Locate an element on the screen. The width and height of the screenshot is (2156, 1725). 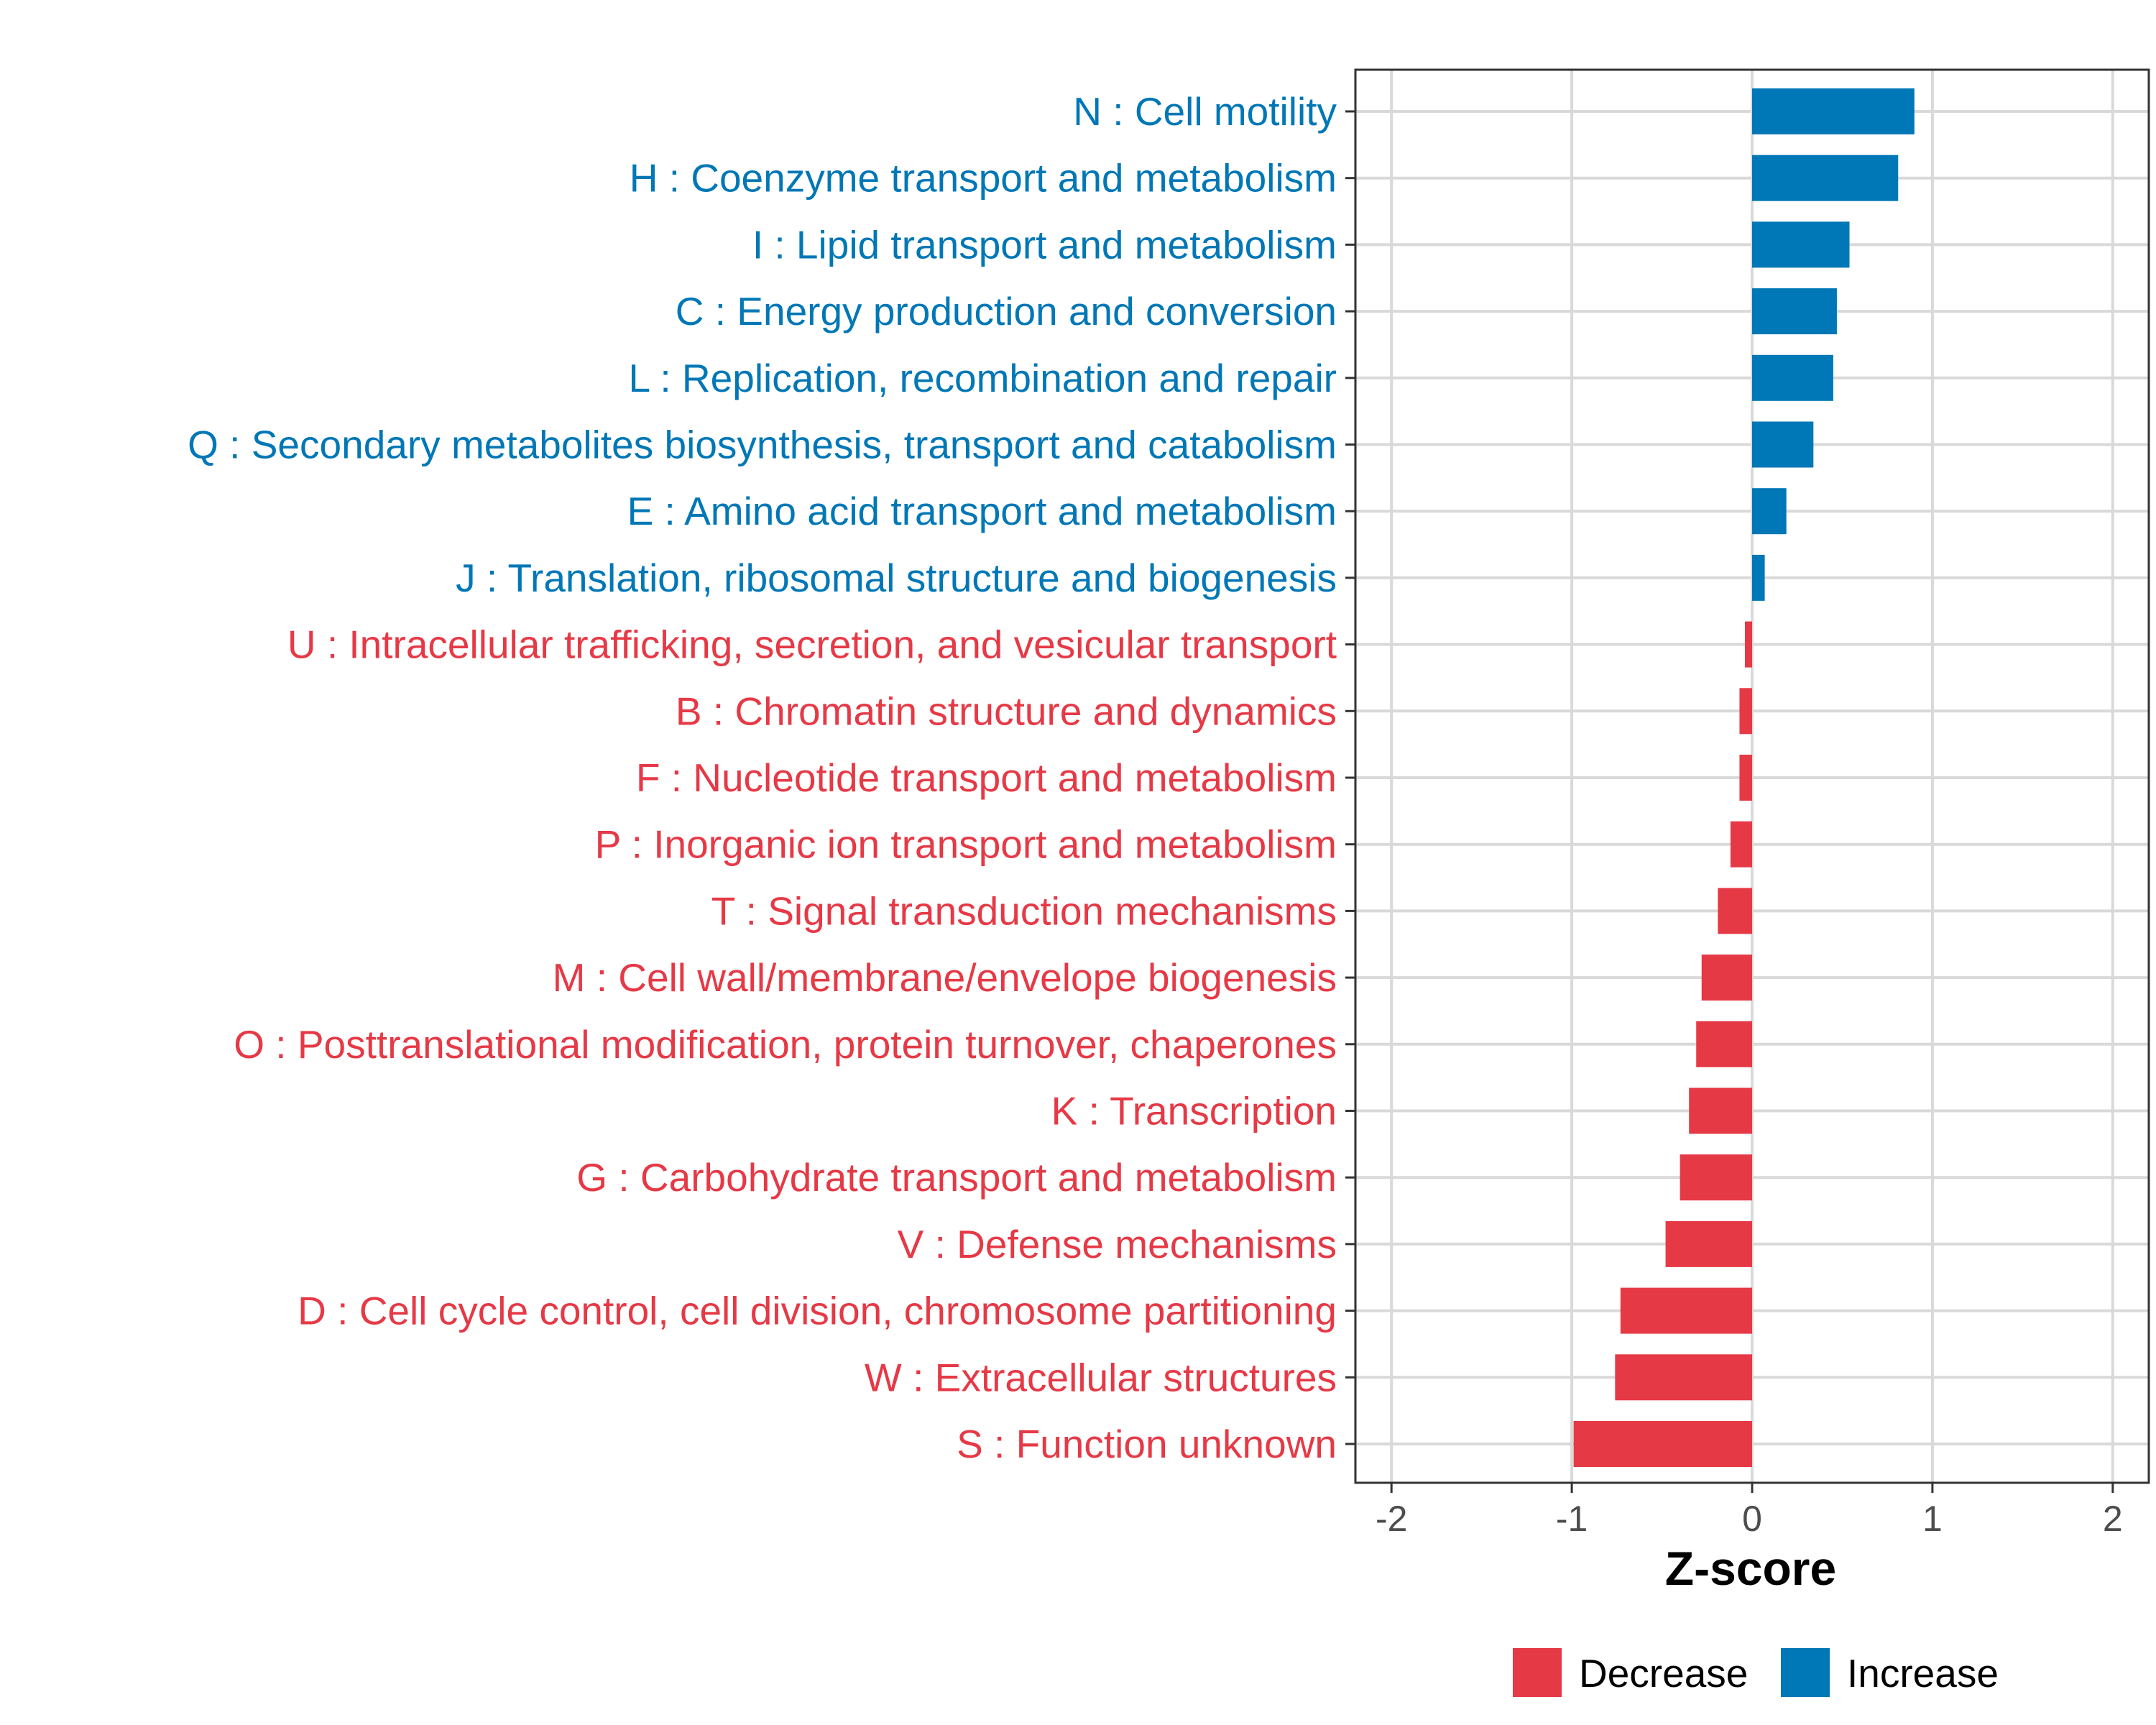
legend: Decrease Increase is located at coordinates (1756, 1672).